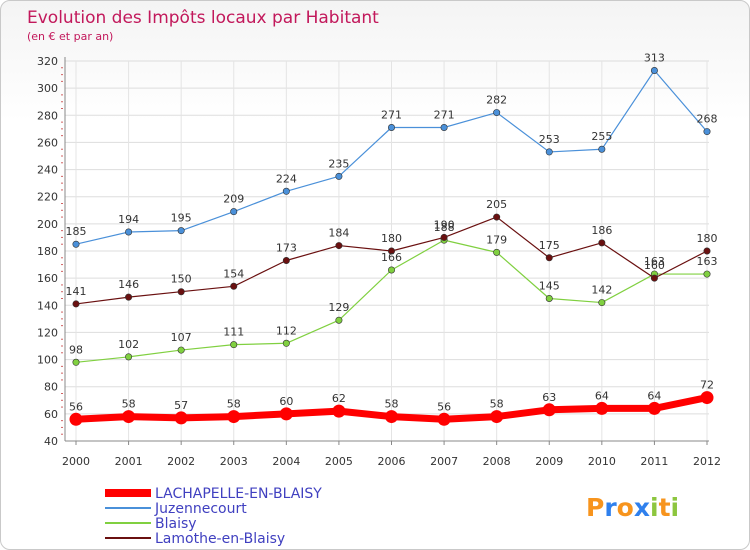 The image size is (750, 550). Describe the element at coordinates (595, 507) in the screenshot. I see `logo-letter: P` at that location.